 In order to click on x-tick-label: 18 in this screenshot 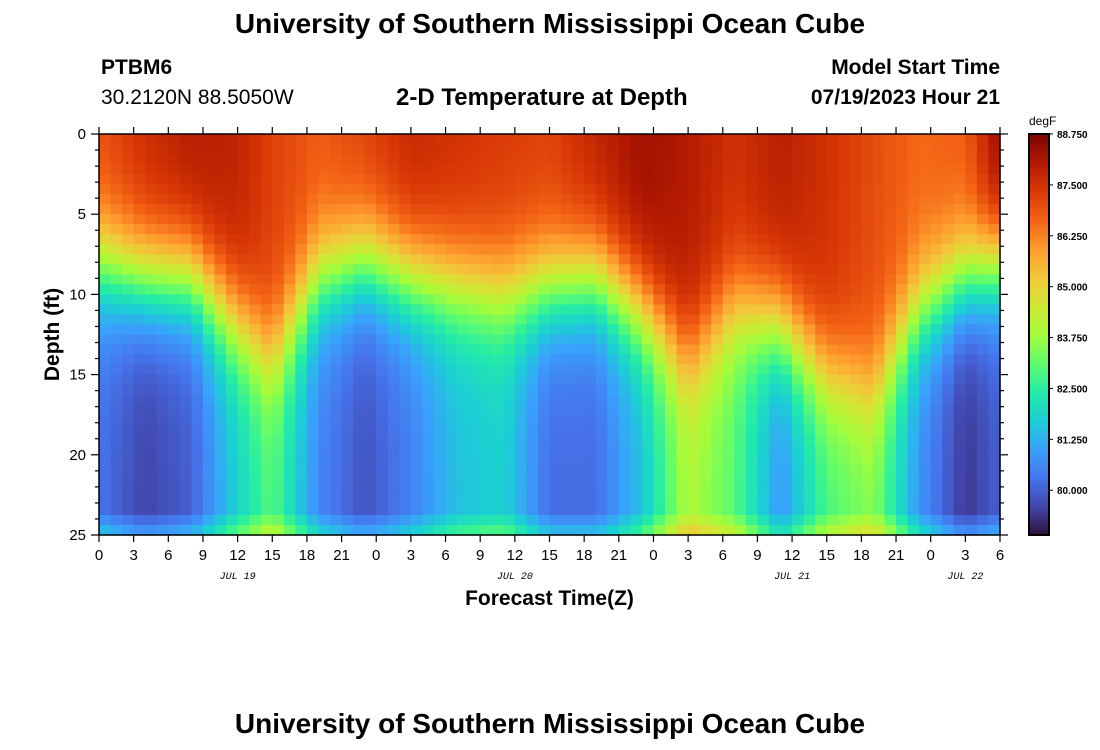, I will do `click(584, 555)`.